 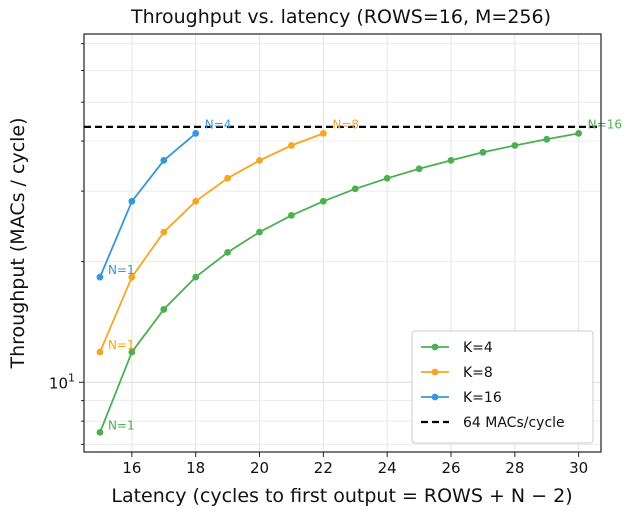 I want to click on y-tick-label: 101, so click(x=62, y=381).